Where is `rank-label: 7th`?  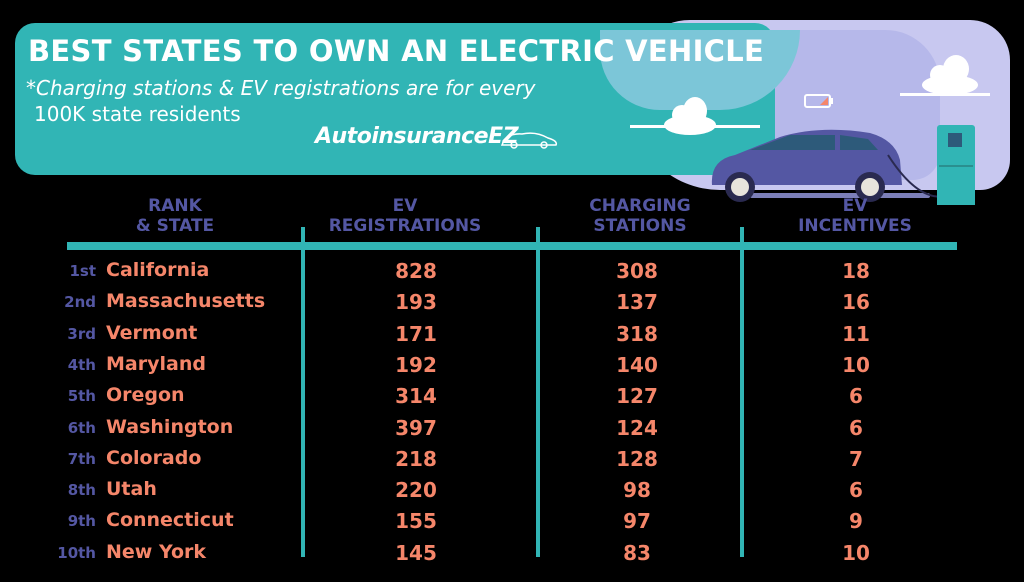
rank-label: 7th is located at coordinates (81, 458).